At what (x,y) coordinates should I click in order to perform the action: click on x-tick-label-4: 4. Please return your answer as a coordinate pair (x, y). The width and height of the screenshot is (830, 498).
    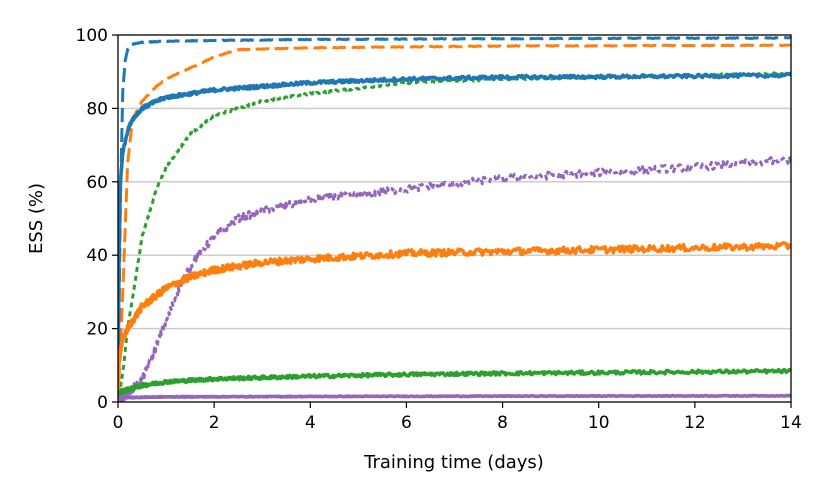
    Looking at the image, I should click on (310, 423).